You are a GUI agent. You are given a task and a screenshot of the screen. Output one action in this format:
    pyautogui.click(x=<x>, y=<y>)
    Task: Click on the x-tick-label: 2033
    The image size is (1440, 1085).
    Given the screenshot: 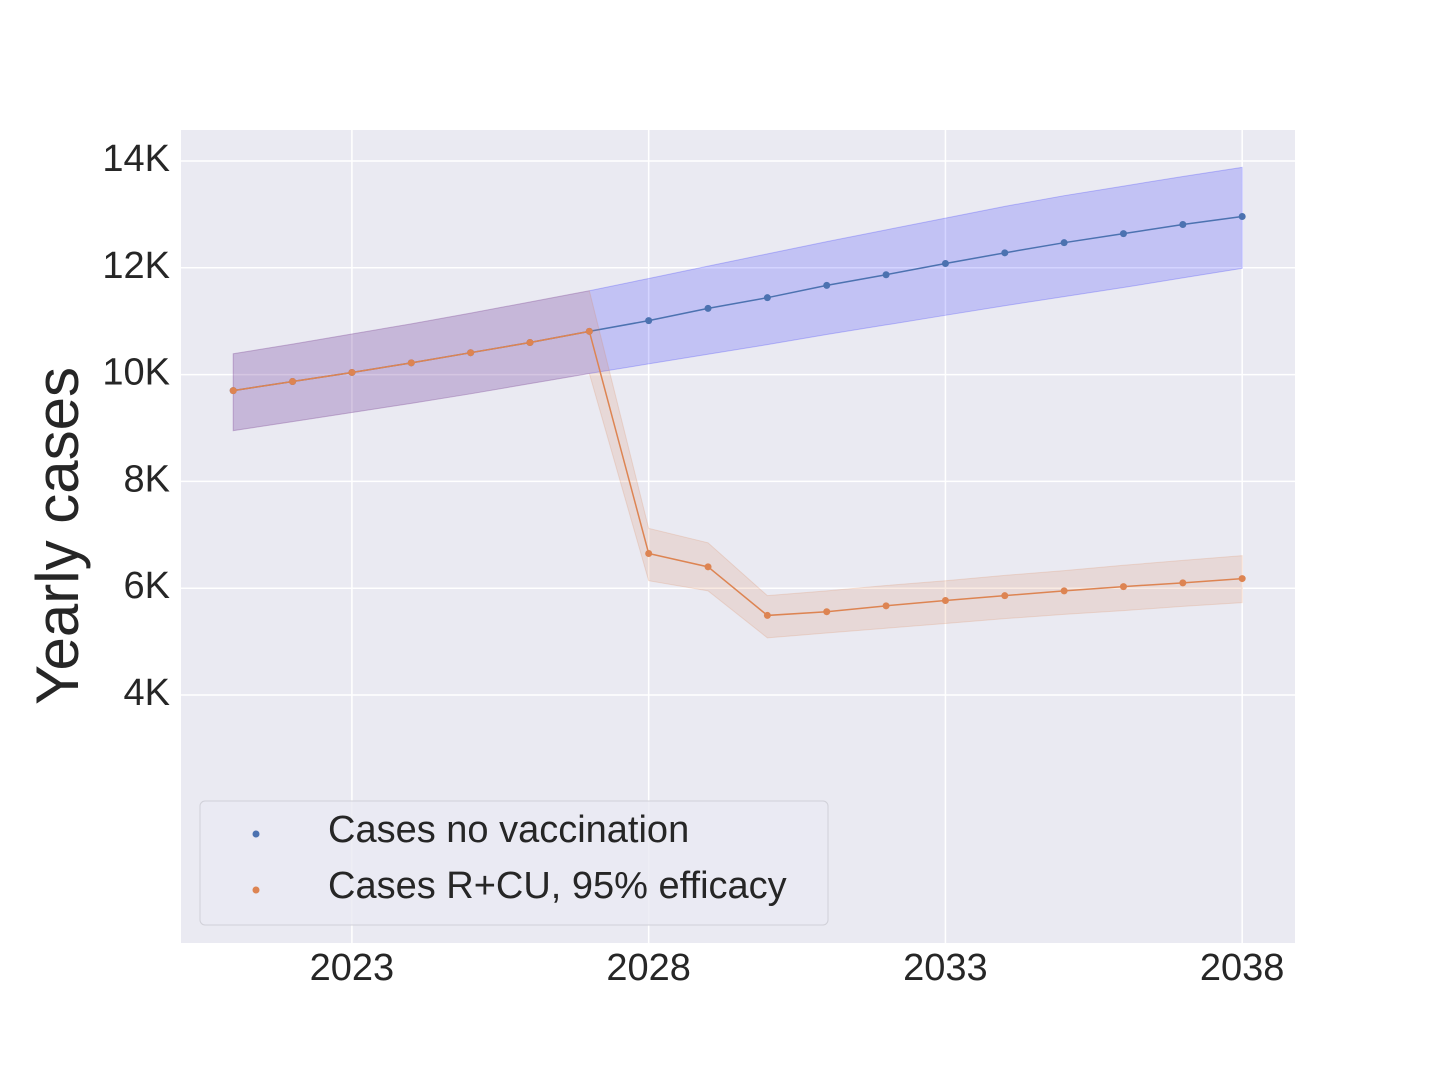 What is the action you would take?
    pyautogui.click(x=945, y=968)
    